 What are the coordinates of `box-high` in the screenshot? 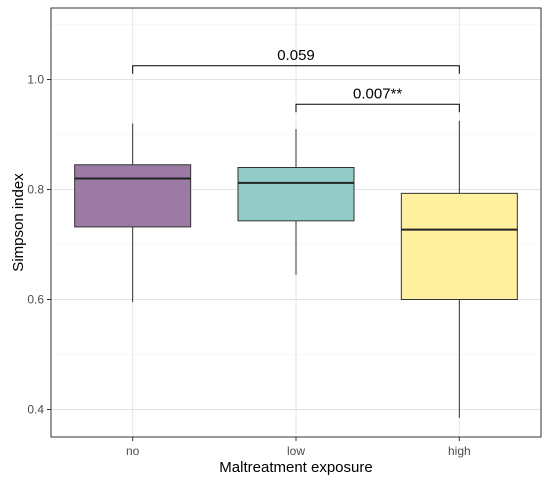 It's located at (459, 269).